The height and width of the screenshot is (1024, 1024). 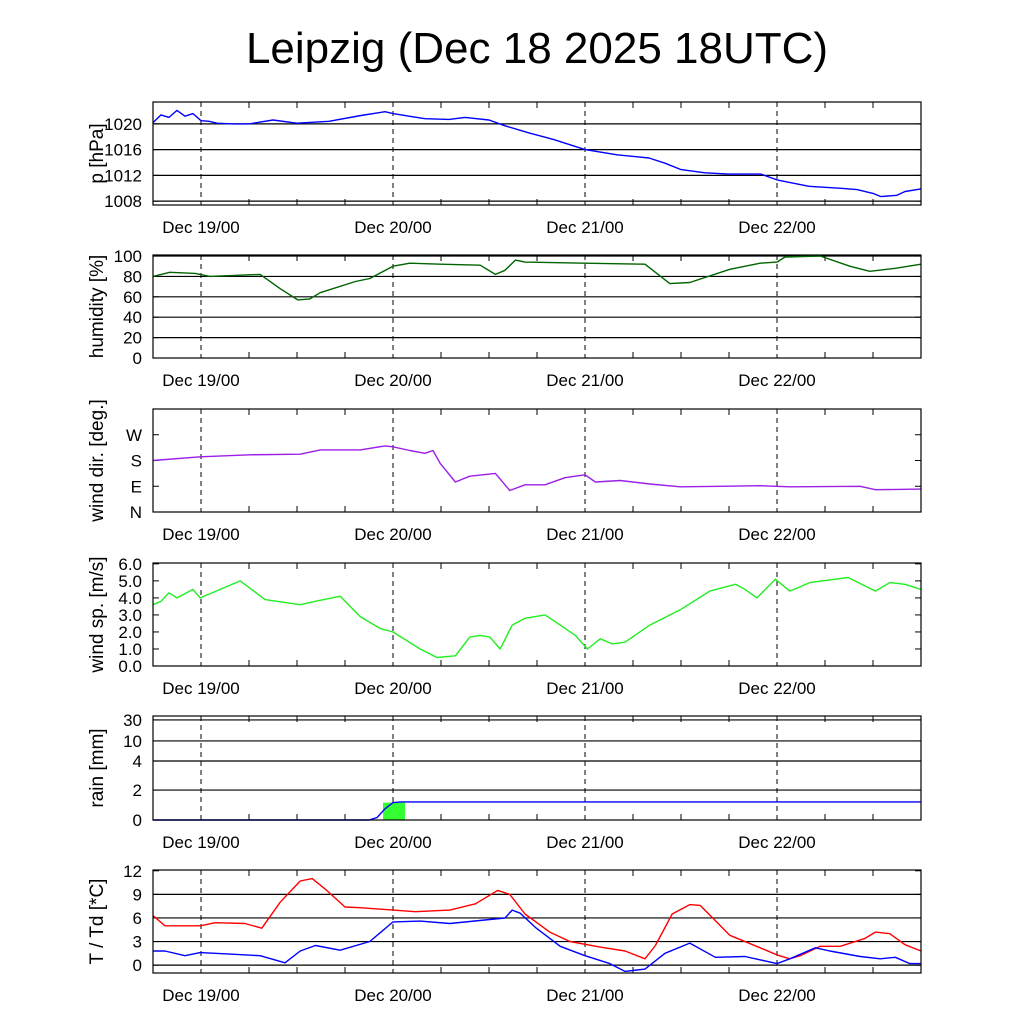 What do you see at coordinates (585, 534) in the screenshot?
I see `wind-direction-x-tick-label: Dec 21/00` at bounding box center [585, 534].